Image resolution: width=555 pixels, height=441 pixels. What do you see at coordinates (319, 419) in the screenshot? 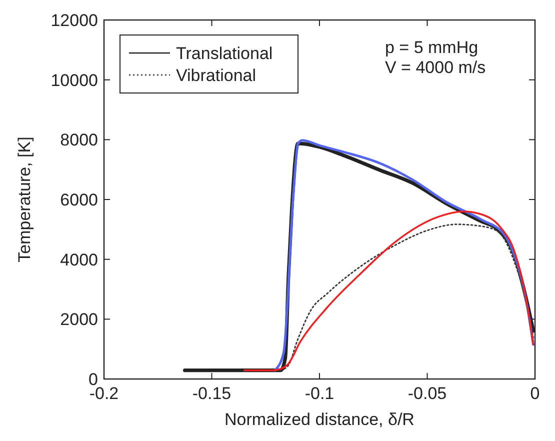
I see `x-axis-title: Normalized distance, δ/R` at bounding box center [319, 419].